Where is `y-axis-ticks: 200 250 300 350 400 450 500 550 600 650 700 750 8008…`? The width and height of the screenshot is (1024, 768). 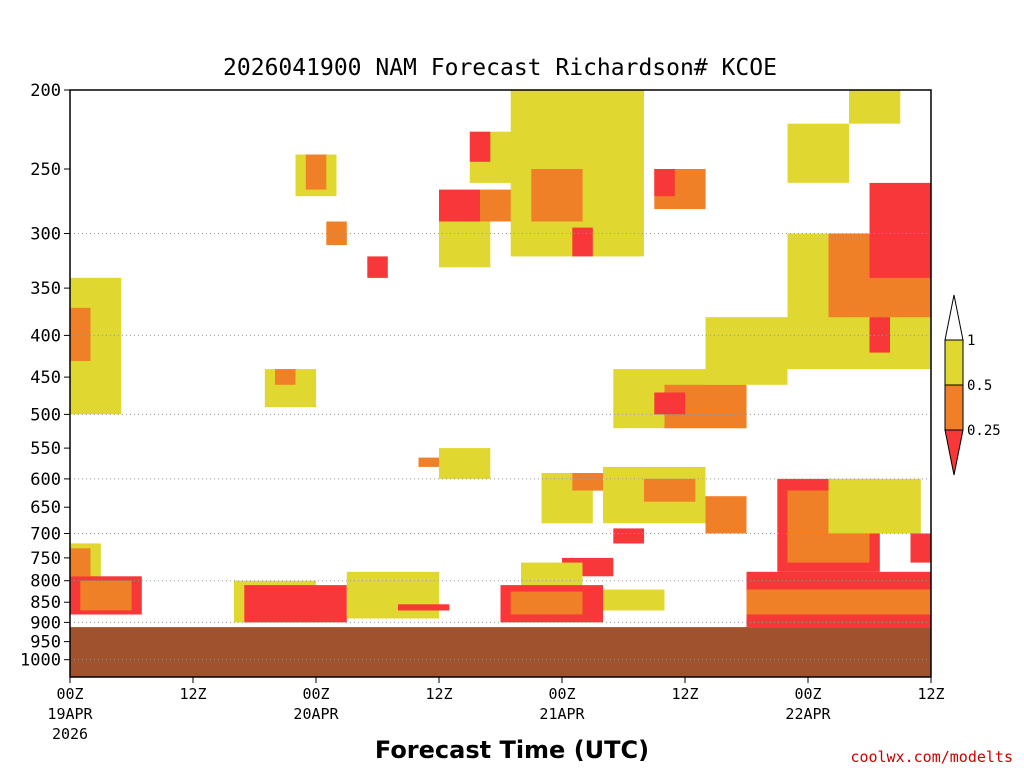
y-axis-ticks: 200 250 300 350 400 450 500 550 600 650 700 750 8008… is located at coordinates (45, 376).